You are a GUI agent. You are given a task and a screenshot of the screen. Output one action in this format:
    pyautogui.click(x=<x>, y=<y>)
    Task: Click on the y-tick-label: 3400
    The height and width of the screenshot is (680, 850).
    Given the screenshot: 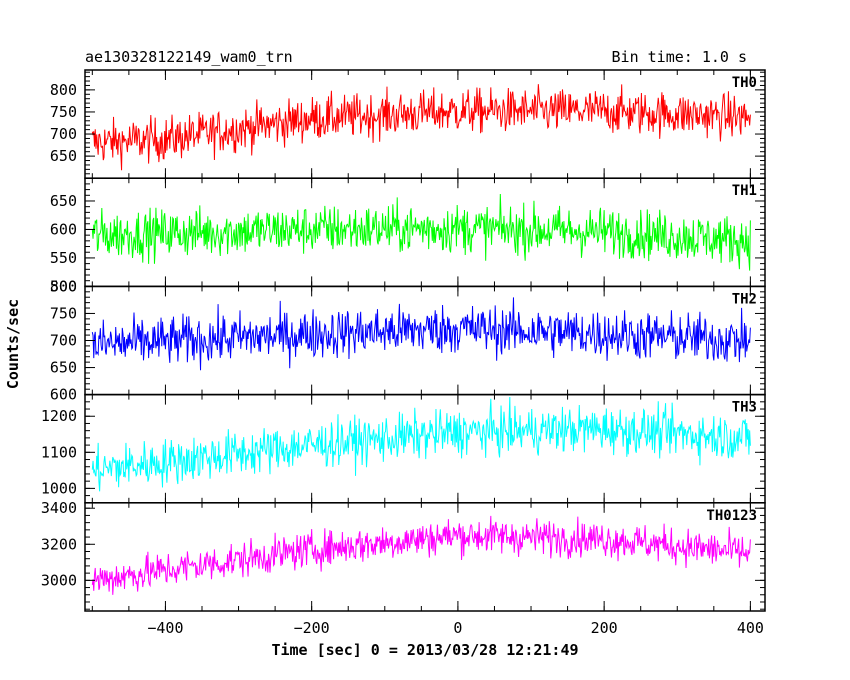 What is the action you would take?
    pyautogui.click(x=59, y=508)
    